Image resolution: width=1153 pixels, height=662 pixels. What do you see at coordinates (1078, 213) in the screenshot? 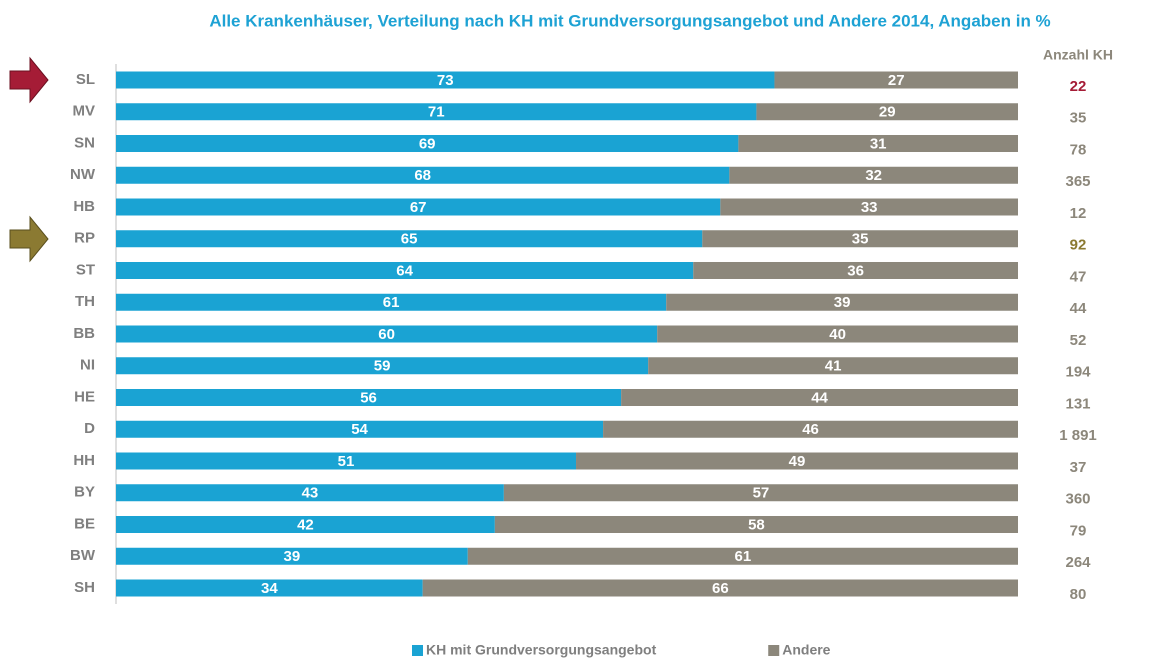
I see `count-label: 12` at bounding box center [1078, 213].